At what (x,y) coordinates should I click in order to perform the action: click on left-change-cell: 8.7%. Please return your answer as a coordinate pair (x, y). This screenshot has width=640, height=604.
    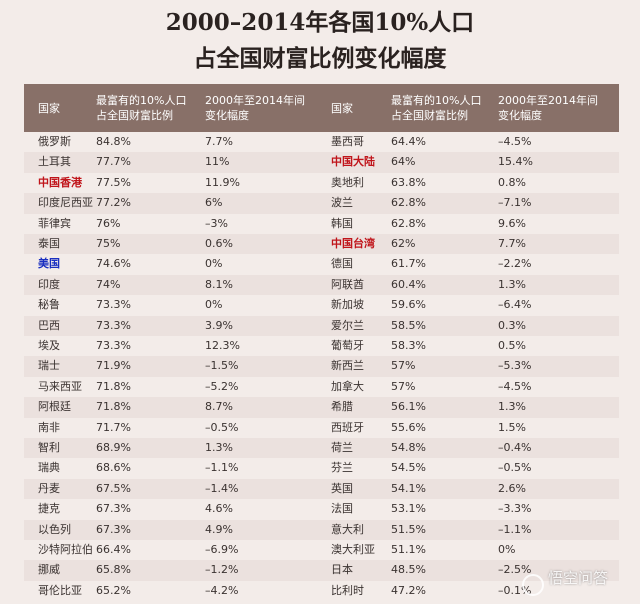
    Looking at the image, I should click on (219, 407).